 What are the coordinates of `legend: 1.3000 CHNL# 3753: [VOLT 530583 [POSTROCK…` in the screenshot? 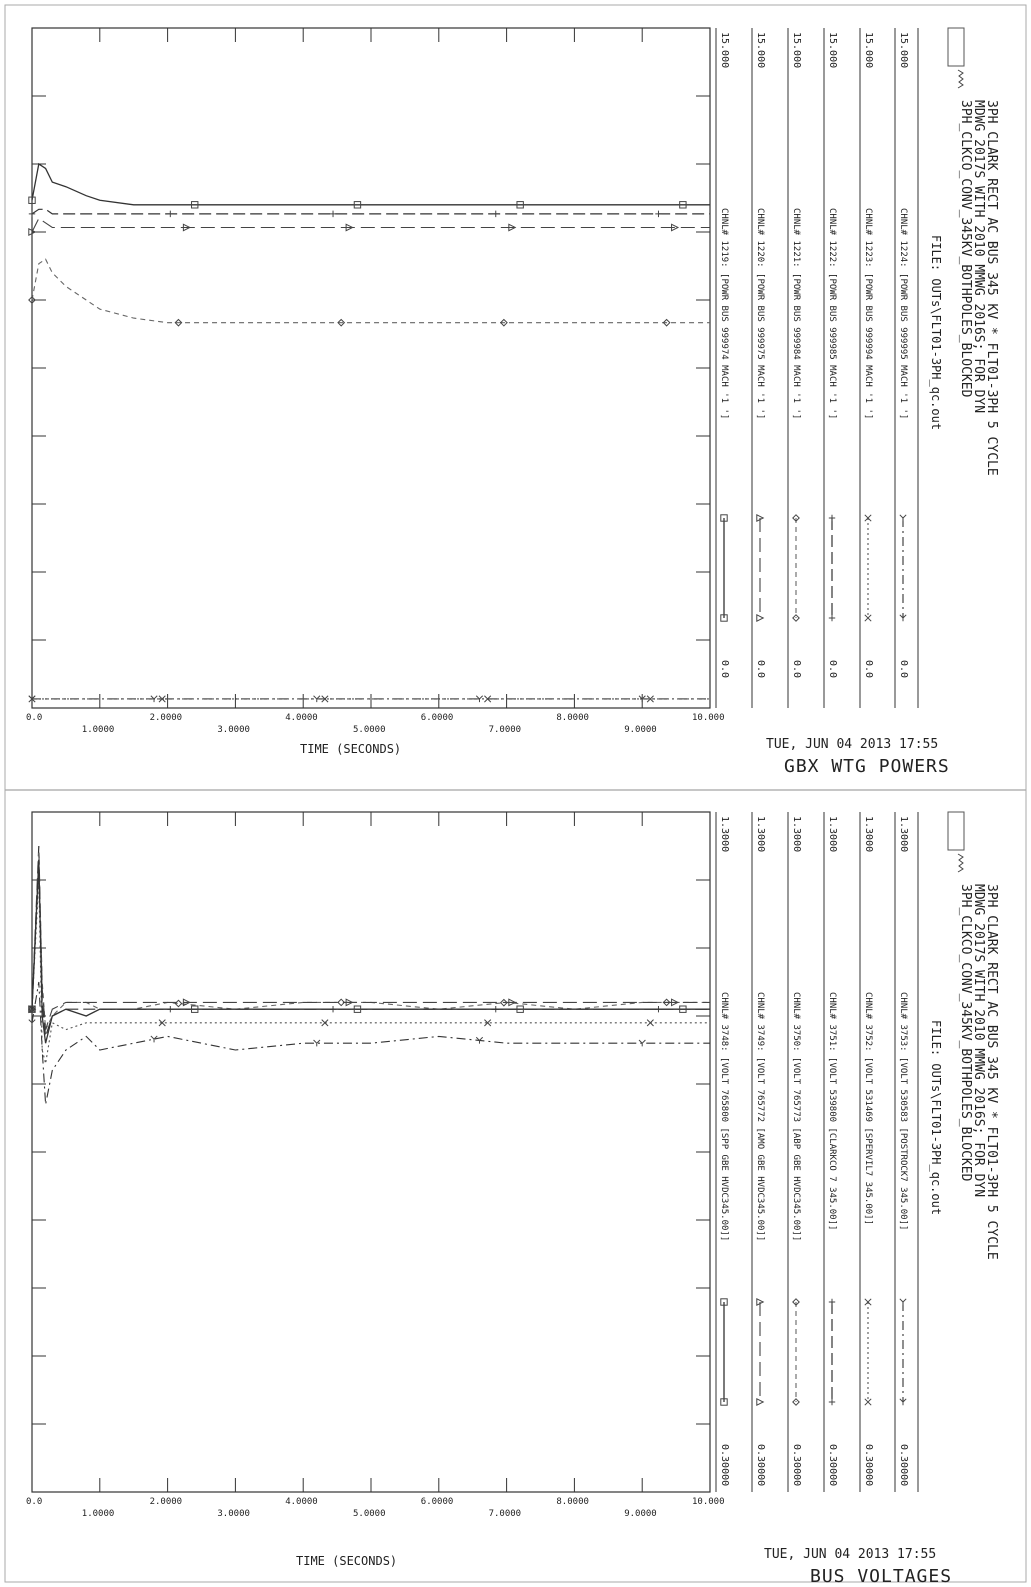 It's located at (817, 1152).